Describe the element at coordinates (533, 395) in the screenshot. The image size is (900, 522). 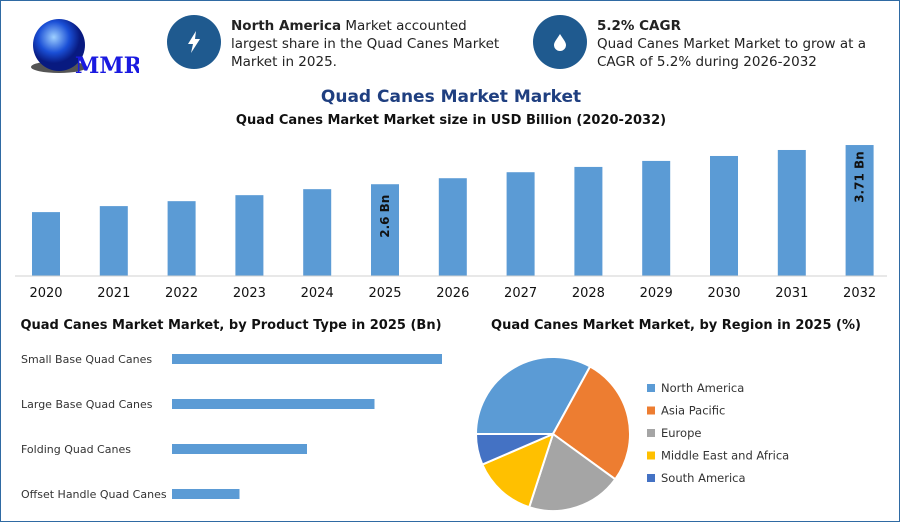
I see `slice-north-america` at that location.